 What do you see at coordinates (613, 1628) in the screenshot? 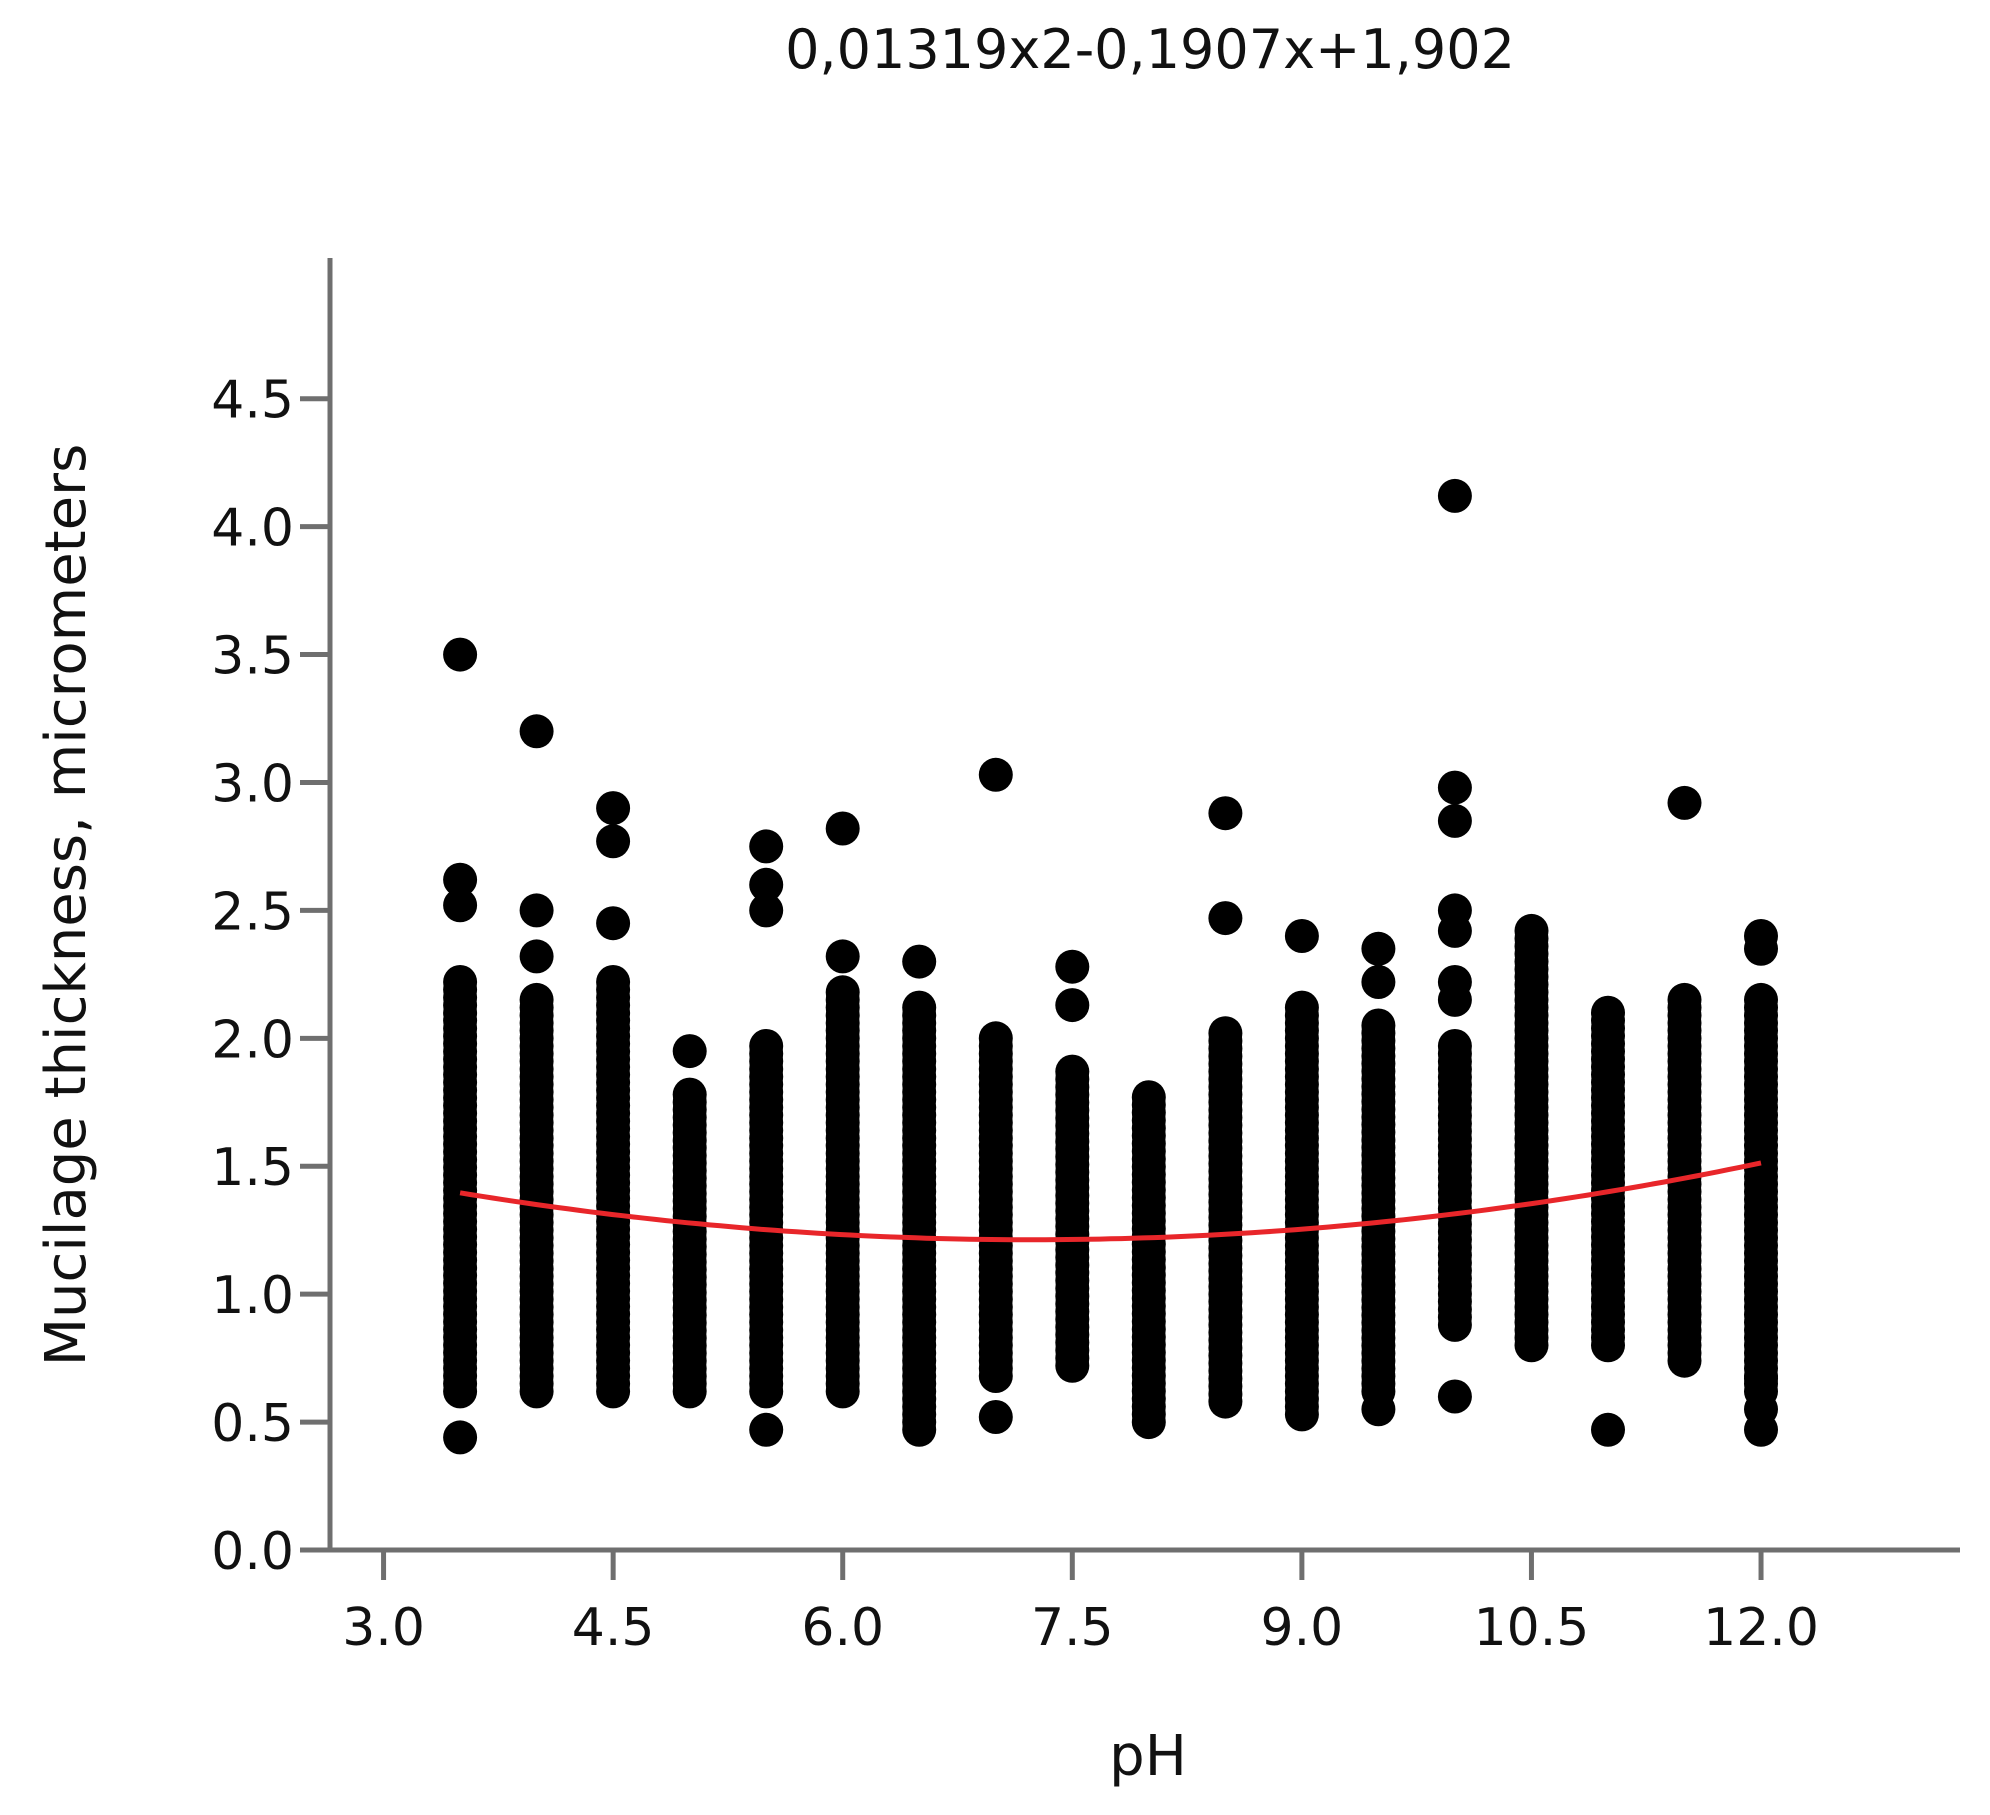
I see `x-tick-label: 4.5` at bounding box center [613, 1628].